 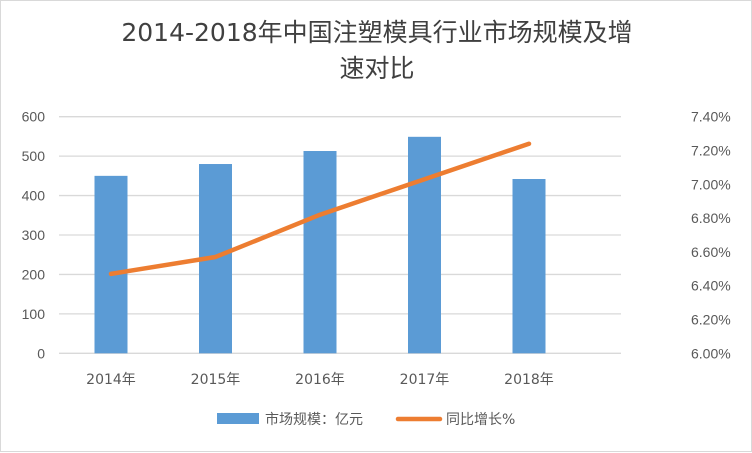 What do you see at coordinates (111, 264) in the screenshot?
I see `bar-2014年` at bounding box center [111, 264].